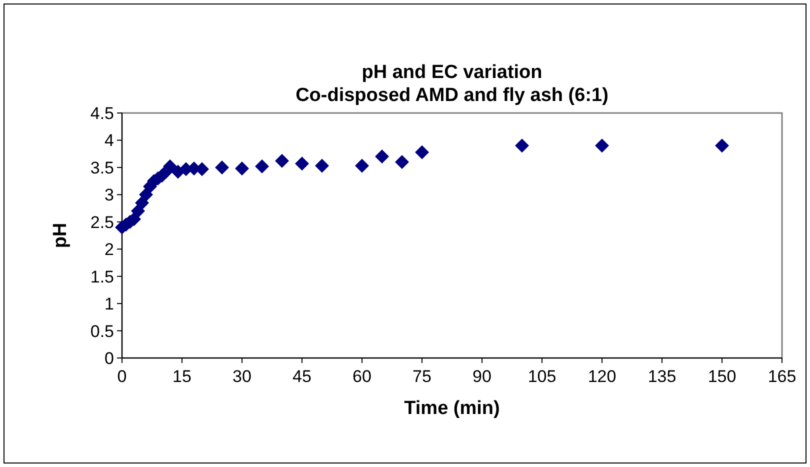  I want to click on x-tick-label: 165, so click(782, 376).